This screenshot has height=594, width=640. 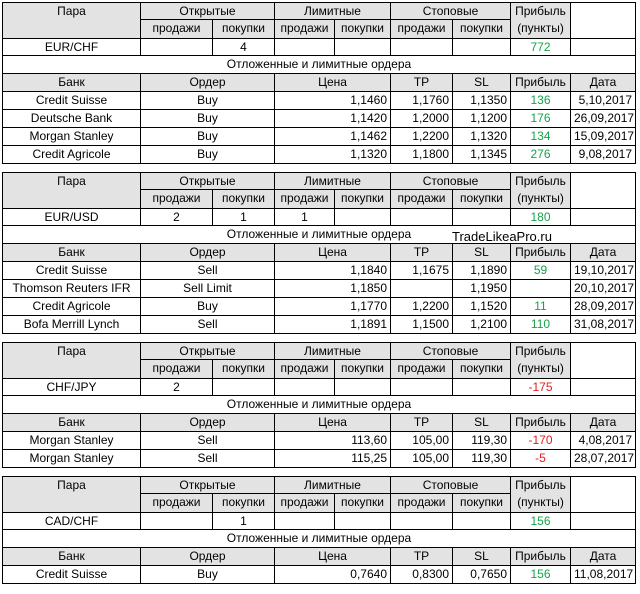 I want to click on order-sl: 1,1350, so click(x=481, y=100).